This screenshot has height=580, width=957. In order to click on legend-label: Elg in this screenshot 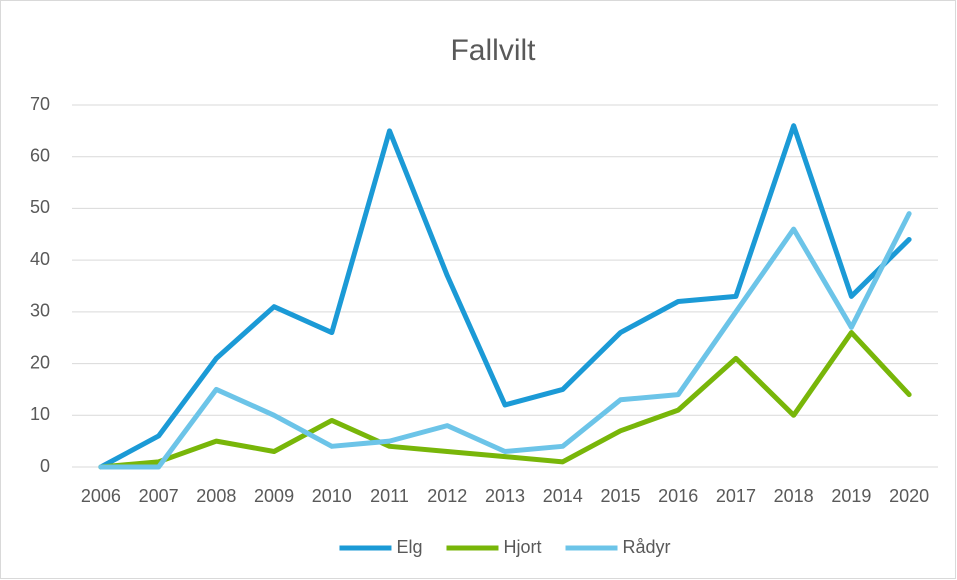, I will do `click(409, 547)`.